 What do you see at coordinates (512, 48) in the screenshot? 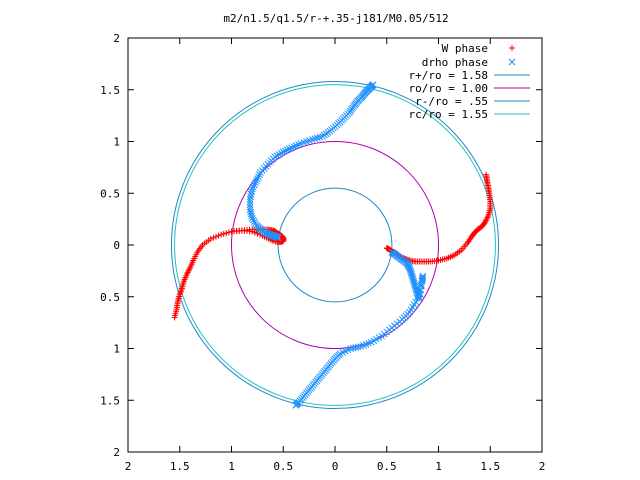
I see `legend-marker` at bounding box center [512, 48].